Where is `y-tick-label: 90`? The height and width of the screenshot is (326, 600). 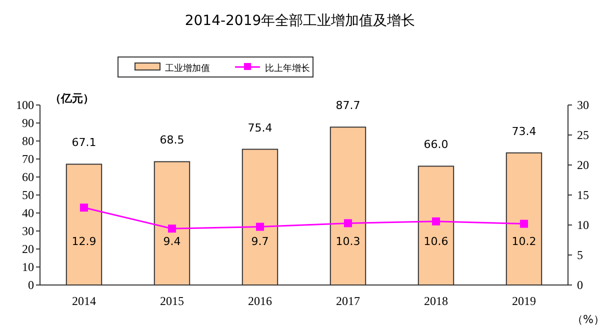
y-tick-label: 90 is located at coordinates (28, 123).